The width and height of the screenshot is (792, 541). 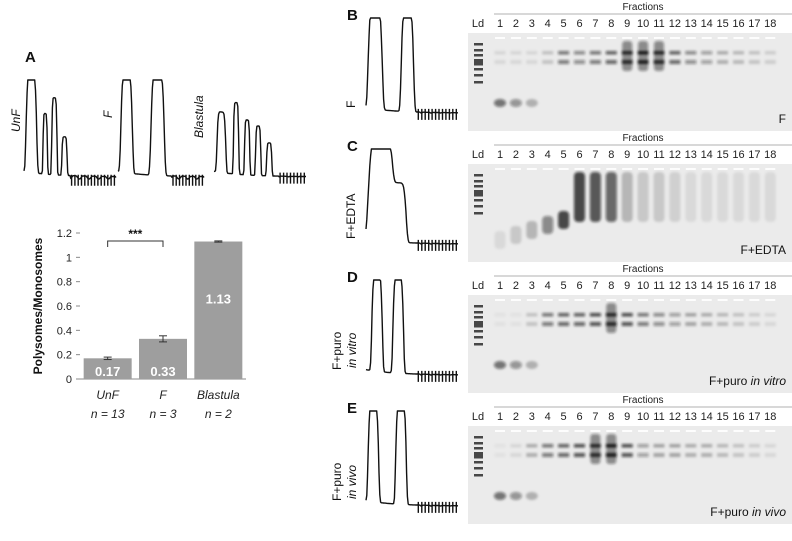 What do you see at coordinates (627, 286) in the screenshot?
I see `lane-number: 9` at bounding box center [627, 286].